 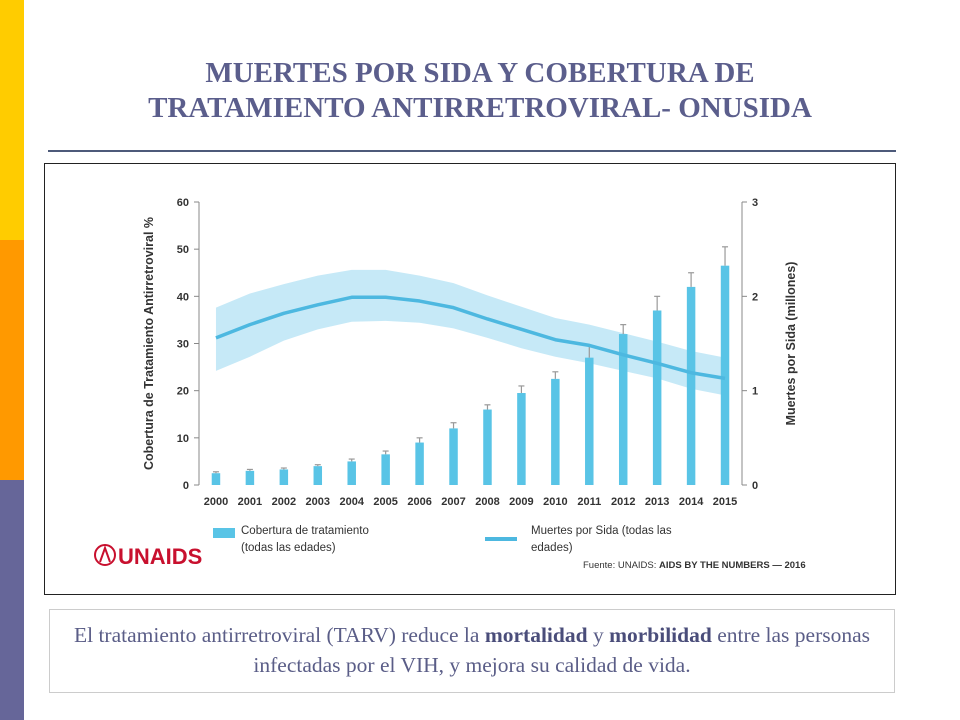 What do you see at coordinates (12, 600) in the screenshot?
I see `accent-stripe-purple` at bounding box center [12, 600].